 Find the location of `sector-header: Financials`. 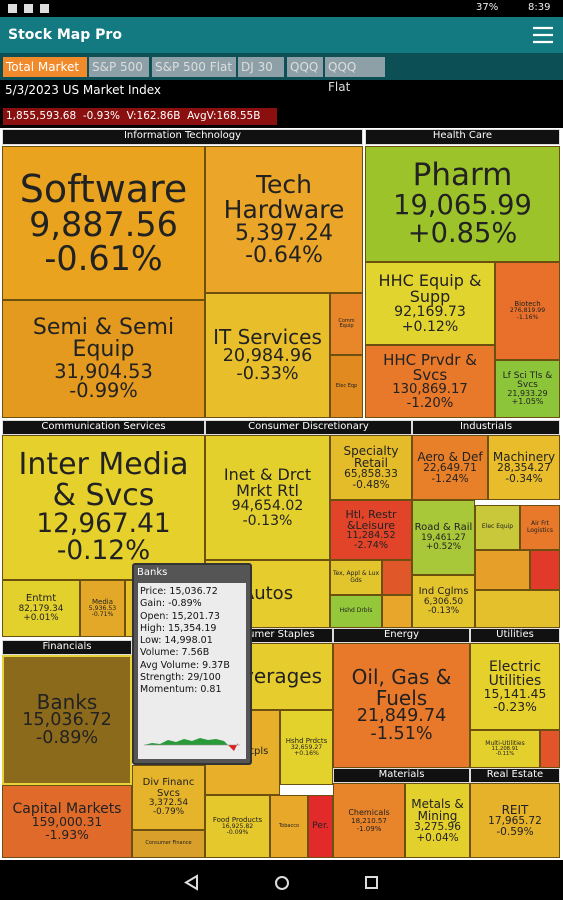

sector-header: Financials is located at coordinates (67, 647).